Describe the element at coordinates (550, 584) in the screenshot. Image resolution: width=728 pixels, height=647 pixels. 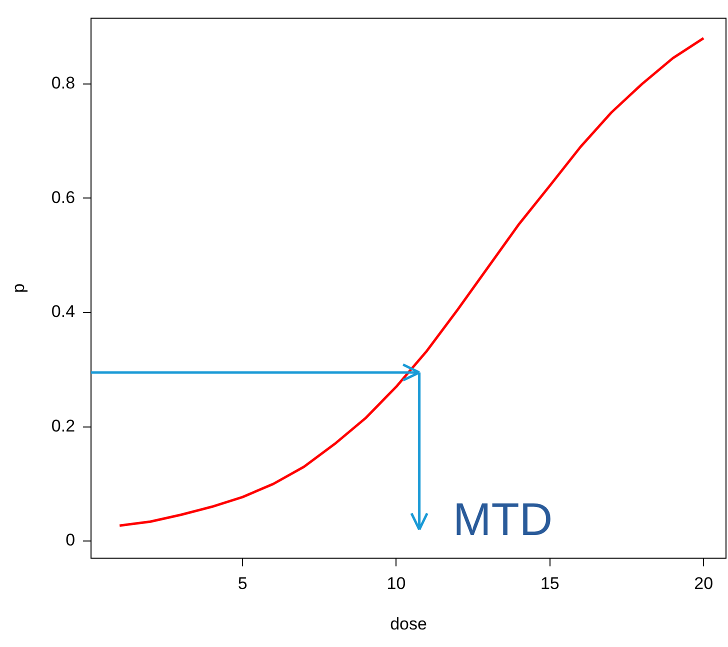
I see `x-tick-label: 15` at that location.